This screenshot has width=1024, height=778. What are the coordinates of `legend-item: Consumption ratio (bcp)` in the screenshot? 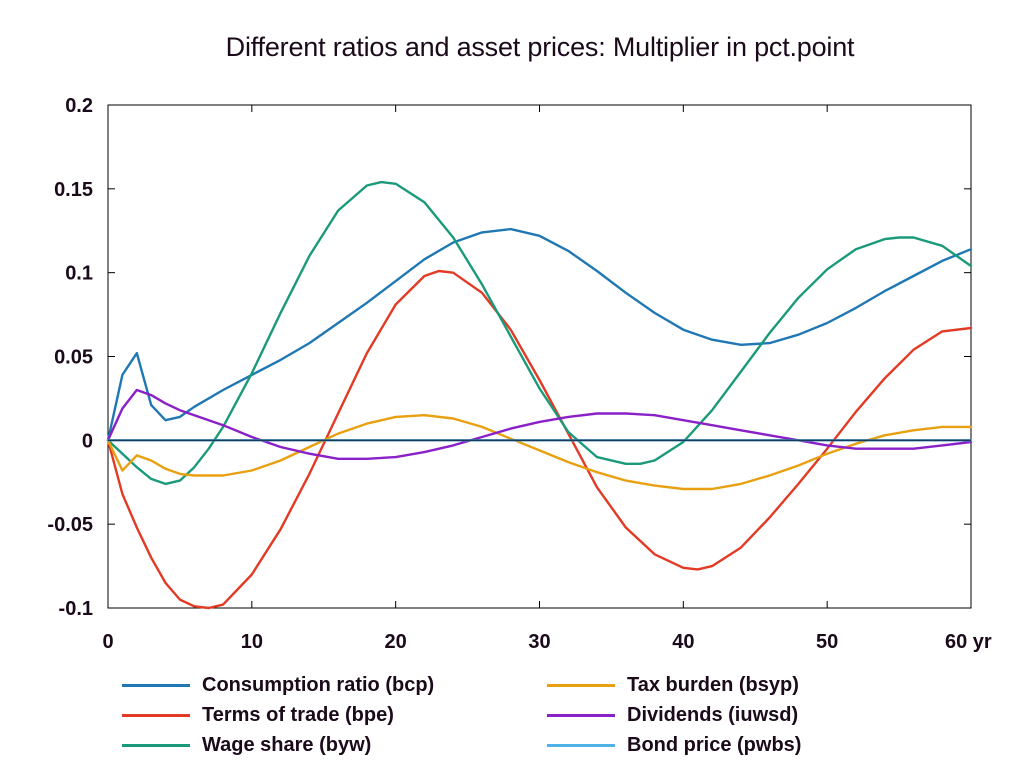 It's located at (278, 685).